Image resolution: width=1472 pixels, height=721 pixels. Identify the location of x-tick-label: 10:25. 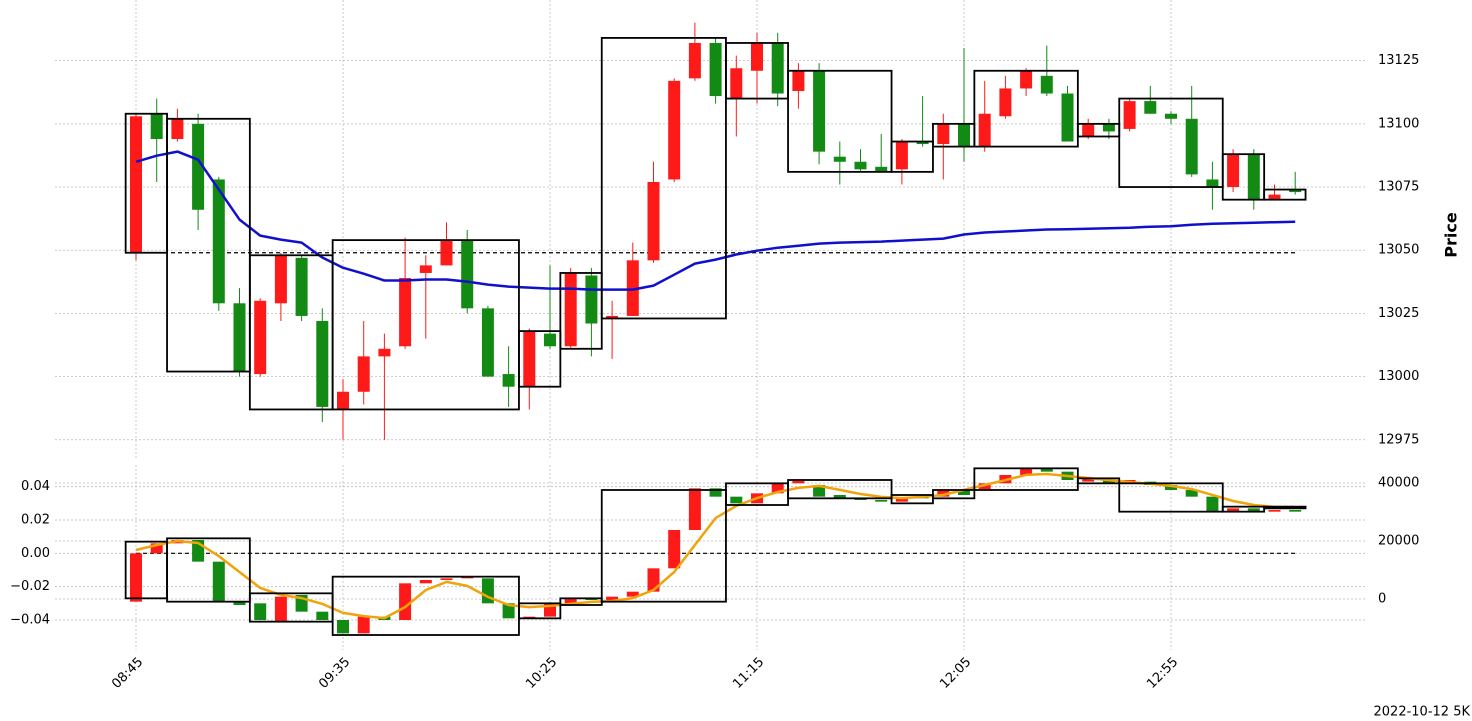
(541, 673).